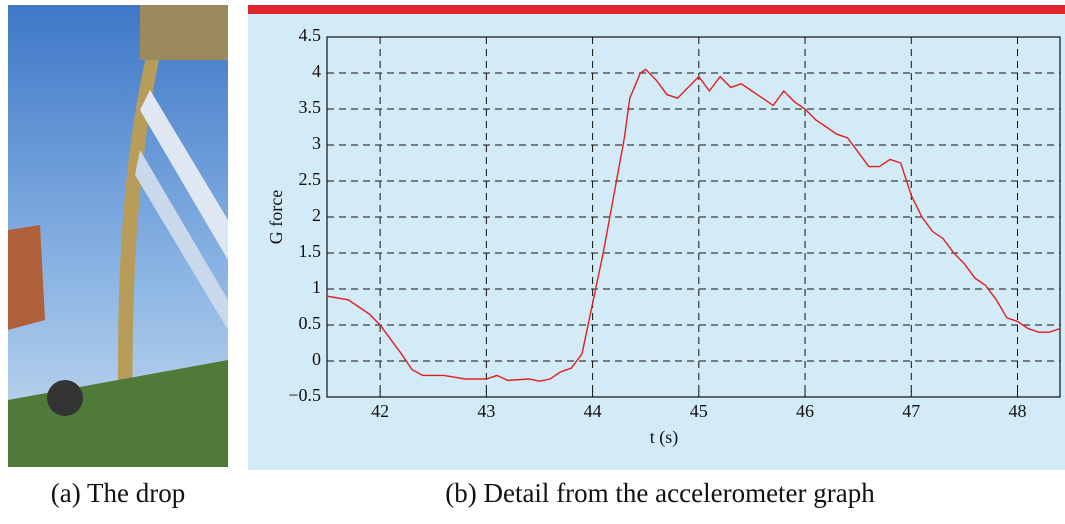 This screenshot has height=524, width=1065. What do you see at coordinates (310, 251) in the screenshot?
I see `y-tick-label: 1.5` at bounding box center [310, 251].